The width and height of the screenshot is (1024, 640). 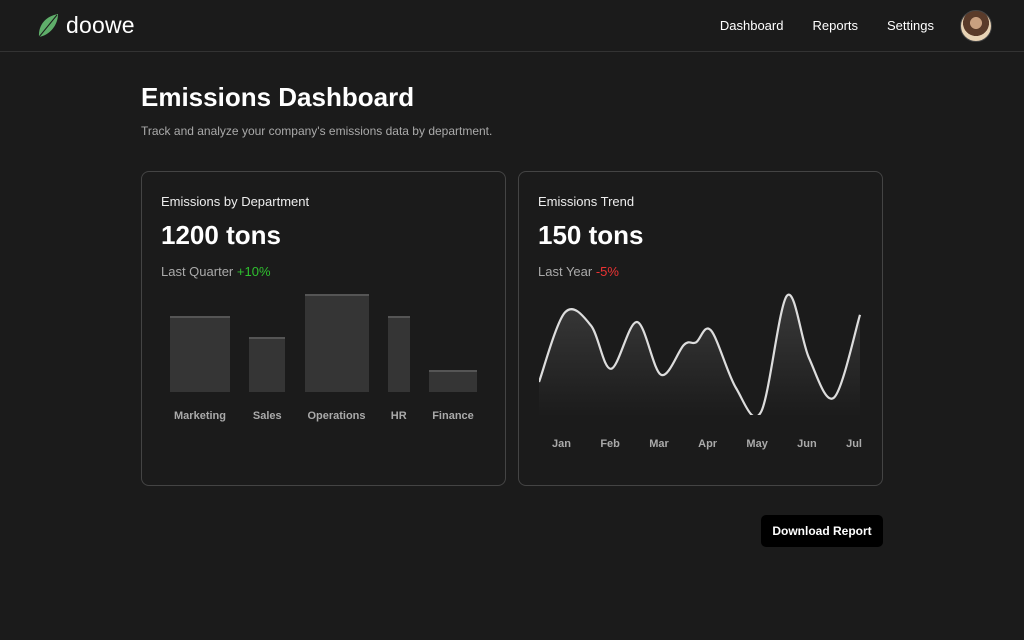 I want to click on bar-finance, so click(x=453, y=381).